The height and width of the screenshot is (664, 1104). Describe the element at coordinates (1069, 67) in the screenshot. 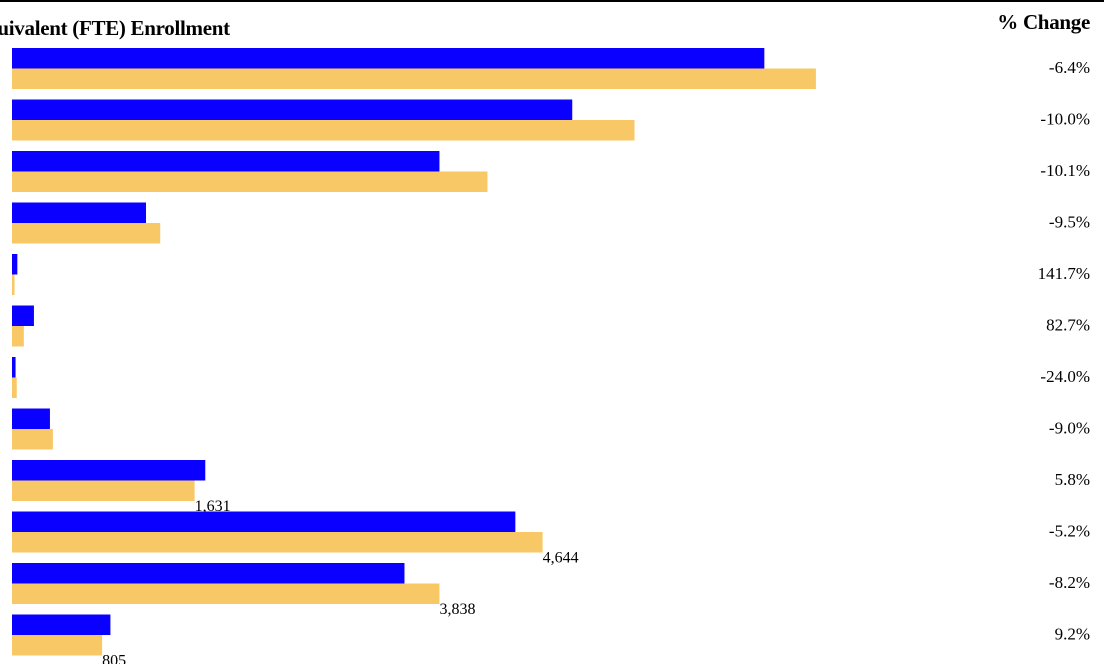

I see `percent-change-1: -6.4%` at that location.